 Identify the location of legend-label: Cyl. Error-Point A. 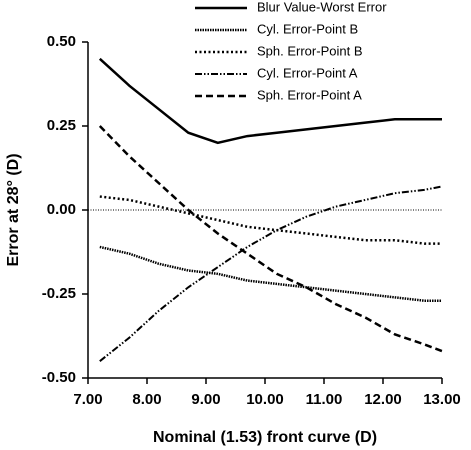
(307, 72).